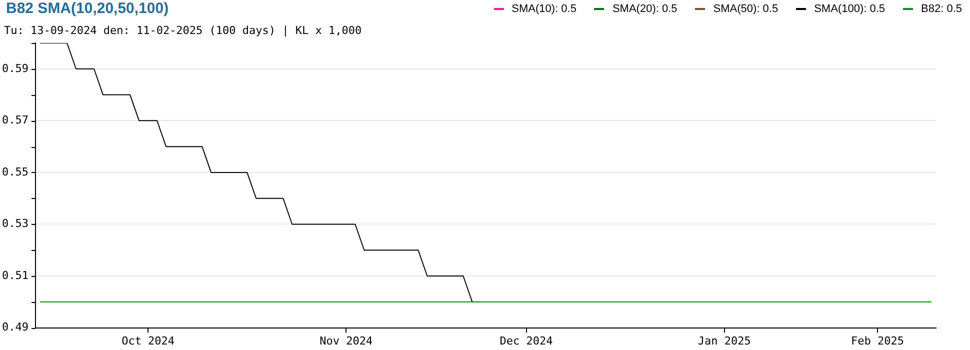 The height and width of the screenshot is (350, 970). What do you see at coordinates (724, 341) in the screenshot?
I see `x-tick-label: Jan 2025` at bounding box center [724, 341].